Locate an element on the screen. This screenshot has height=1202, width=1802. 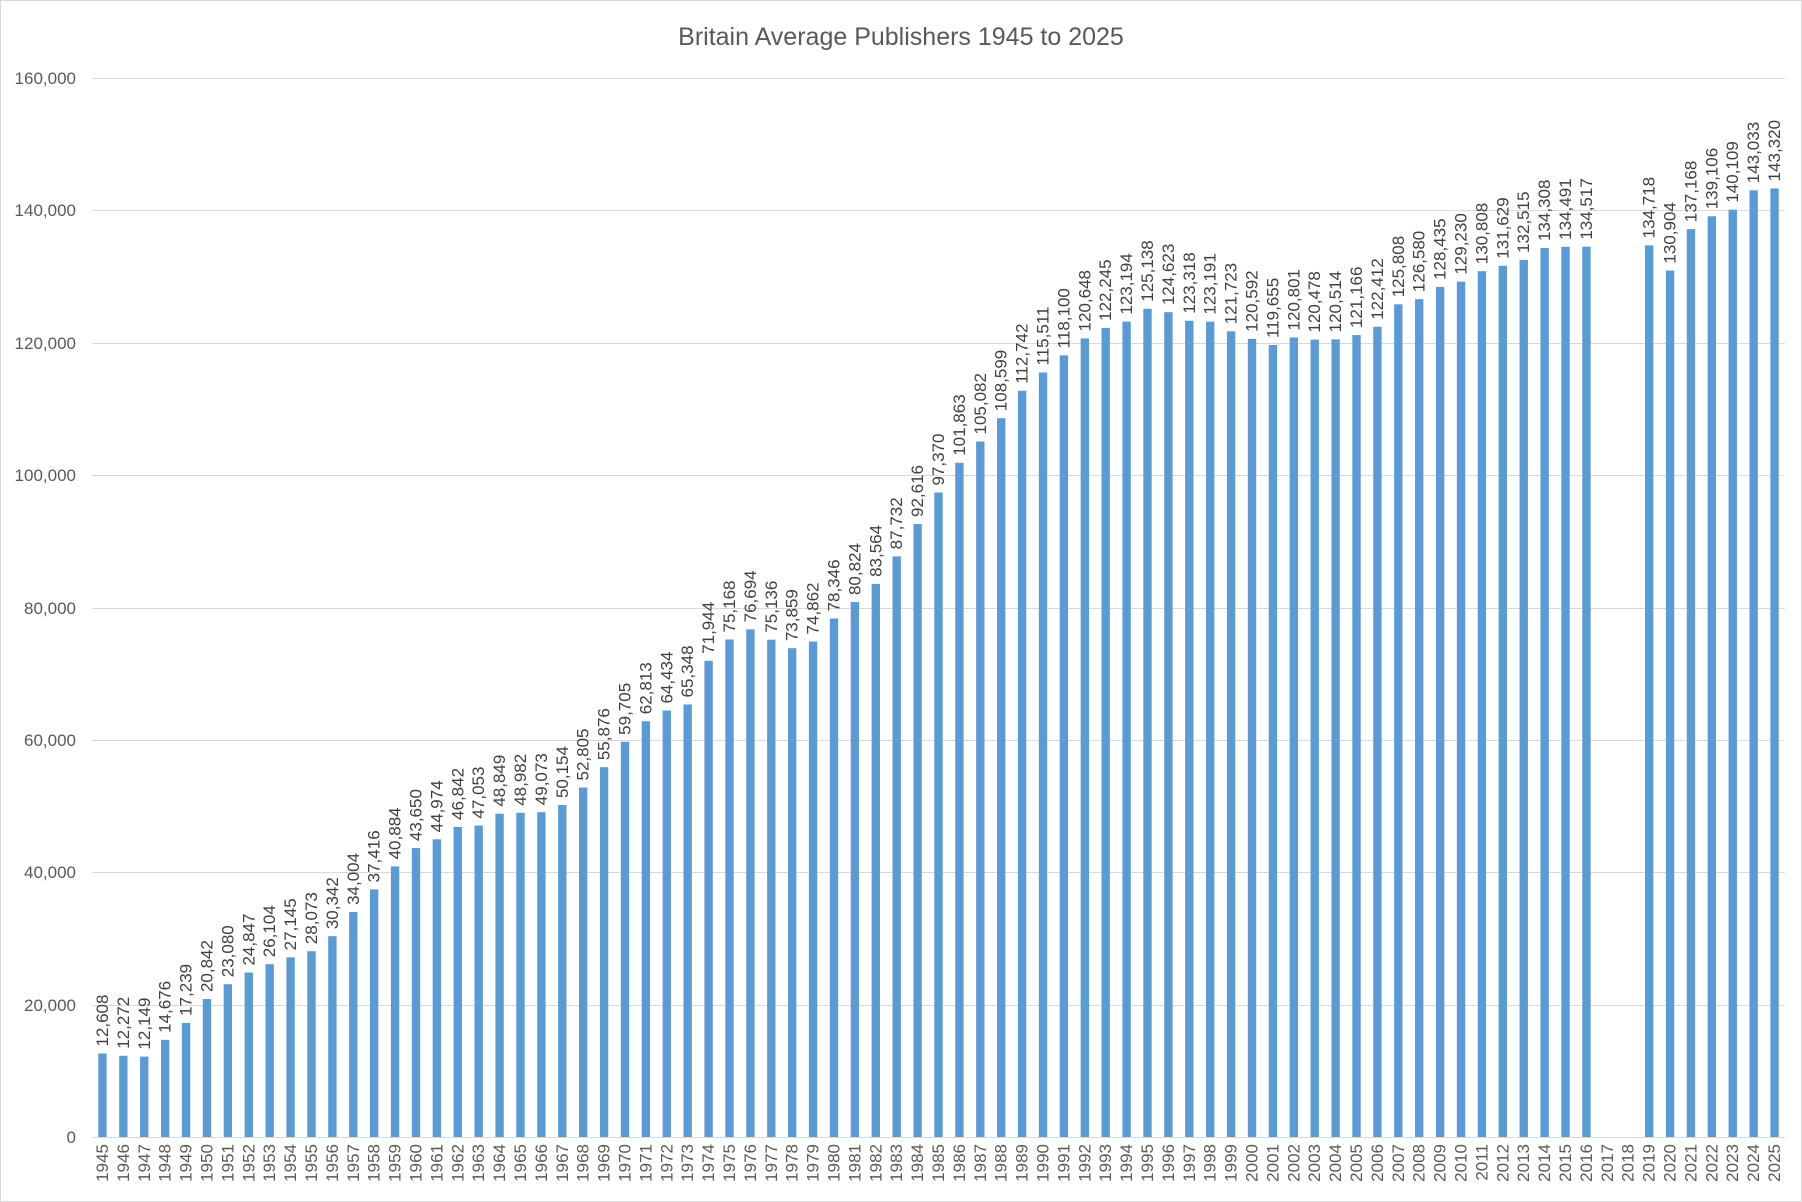
x-tick-label-1993: 1993 is located at coordinates (1105, 1163).